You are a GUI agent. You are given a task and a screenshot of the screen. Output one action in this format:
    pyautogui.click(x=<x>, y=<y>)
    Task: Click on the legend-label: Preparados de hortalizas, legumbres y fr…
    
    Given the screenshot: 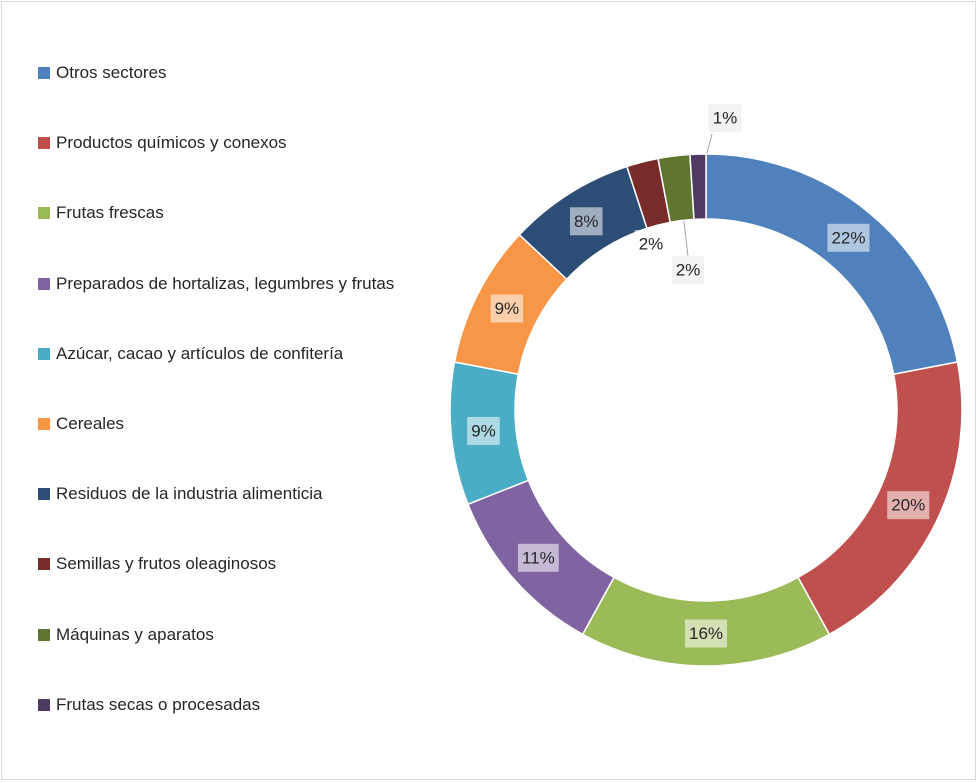 What is the action you would take?
    pyautogui.click(x=225, y=283)
    